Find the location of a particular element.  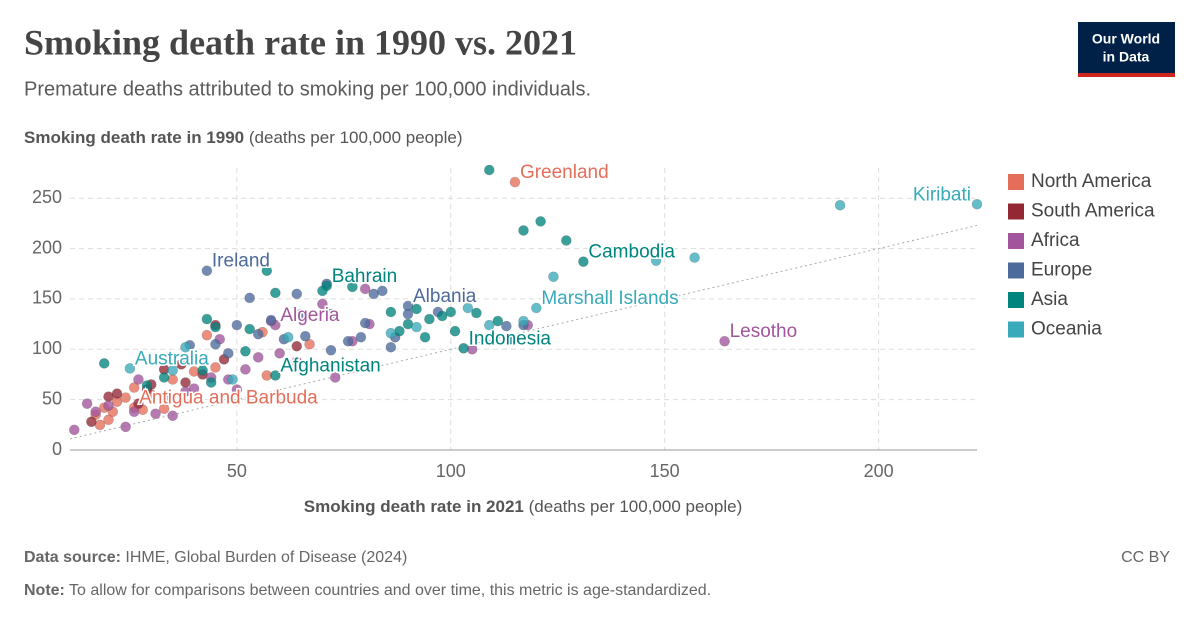

point-label: Ireland is located at coordinates (241, 261).